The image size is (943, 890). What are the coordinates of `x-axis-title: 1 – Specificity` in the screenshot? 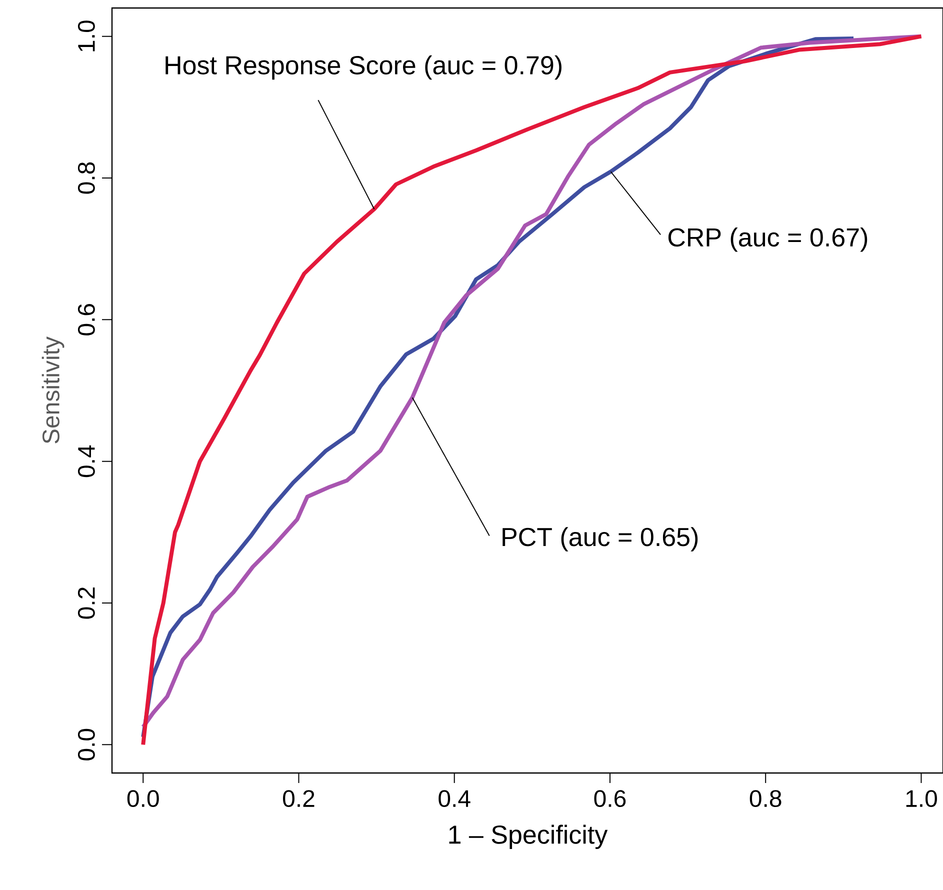 It's located at (528, 837).